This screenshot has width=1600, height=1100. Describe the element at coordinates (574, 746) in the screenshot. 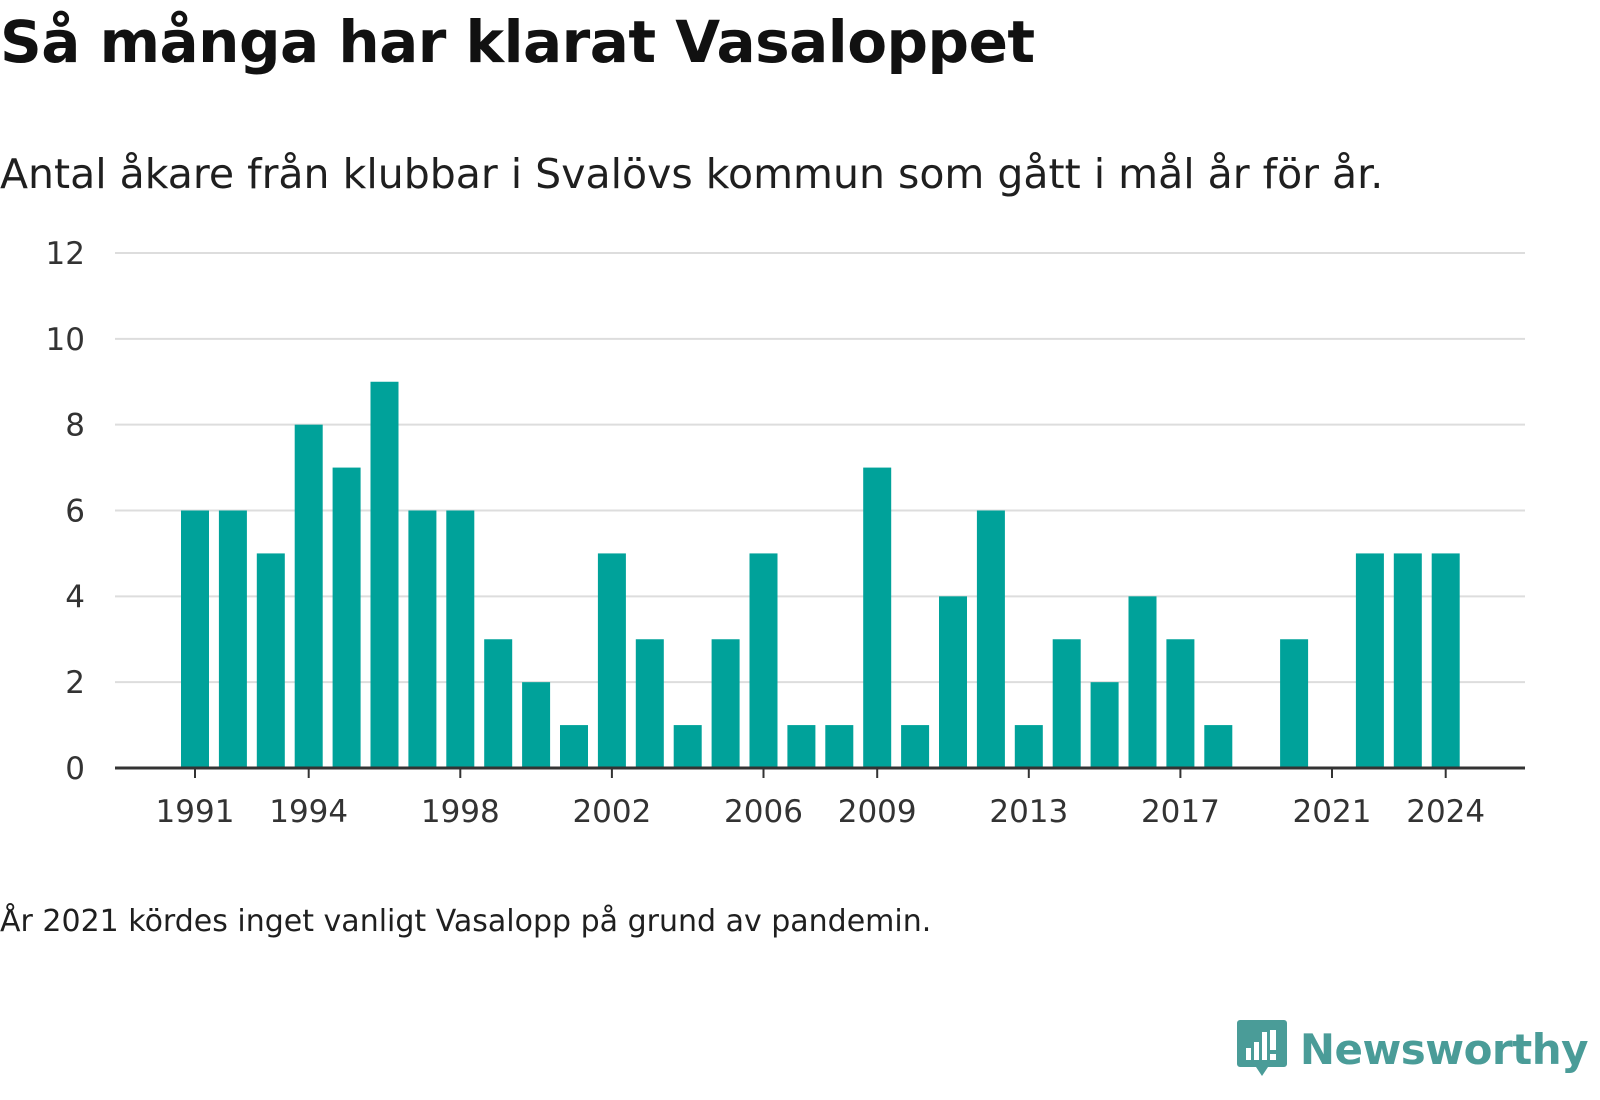

I see `bar-2001` at that location.